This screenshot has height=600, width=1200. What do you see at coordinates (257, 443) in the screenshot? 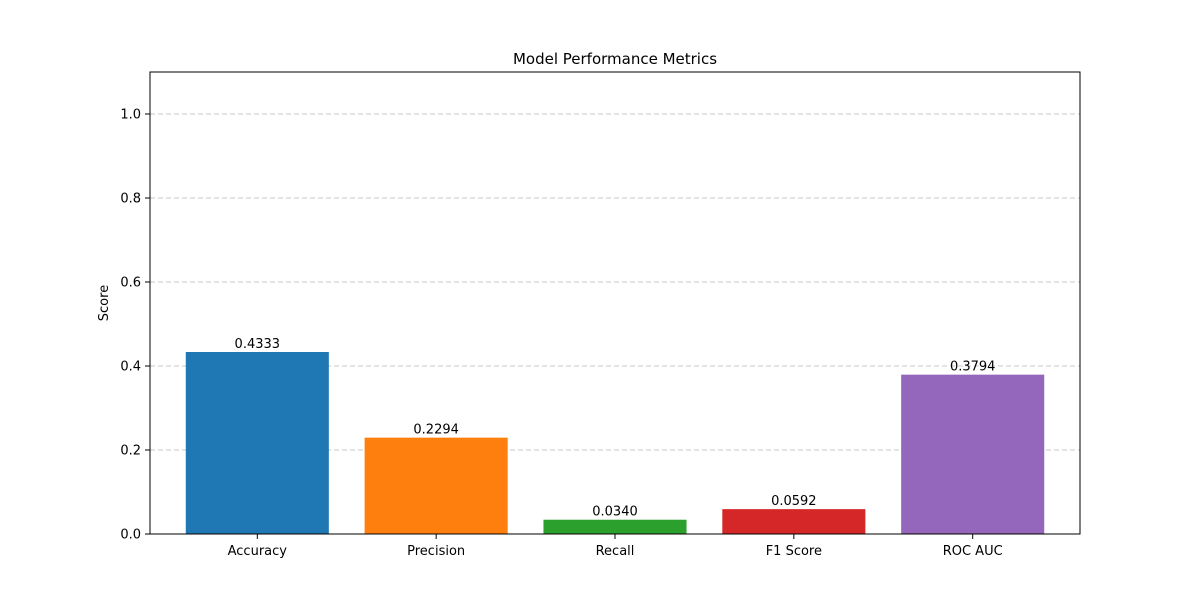
I see `bar-accuracy` at bounding box center [257, 443].